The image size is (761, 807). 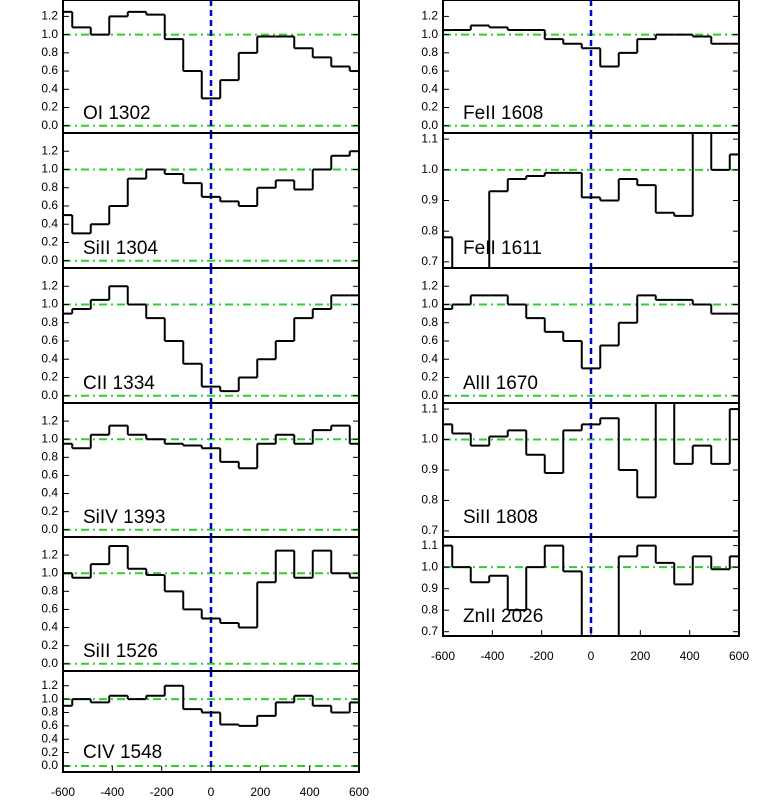 What do you see at coordinates (429, 469) in the screenshot?
I see `y-tick-label: 0.9` at bounding box center [429, 469].